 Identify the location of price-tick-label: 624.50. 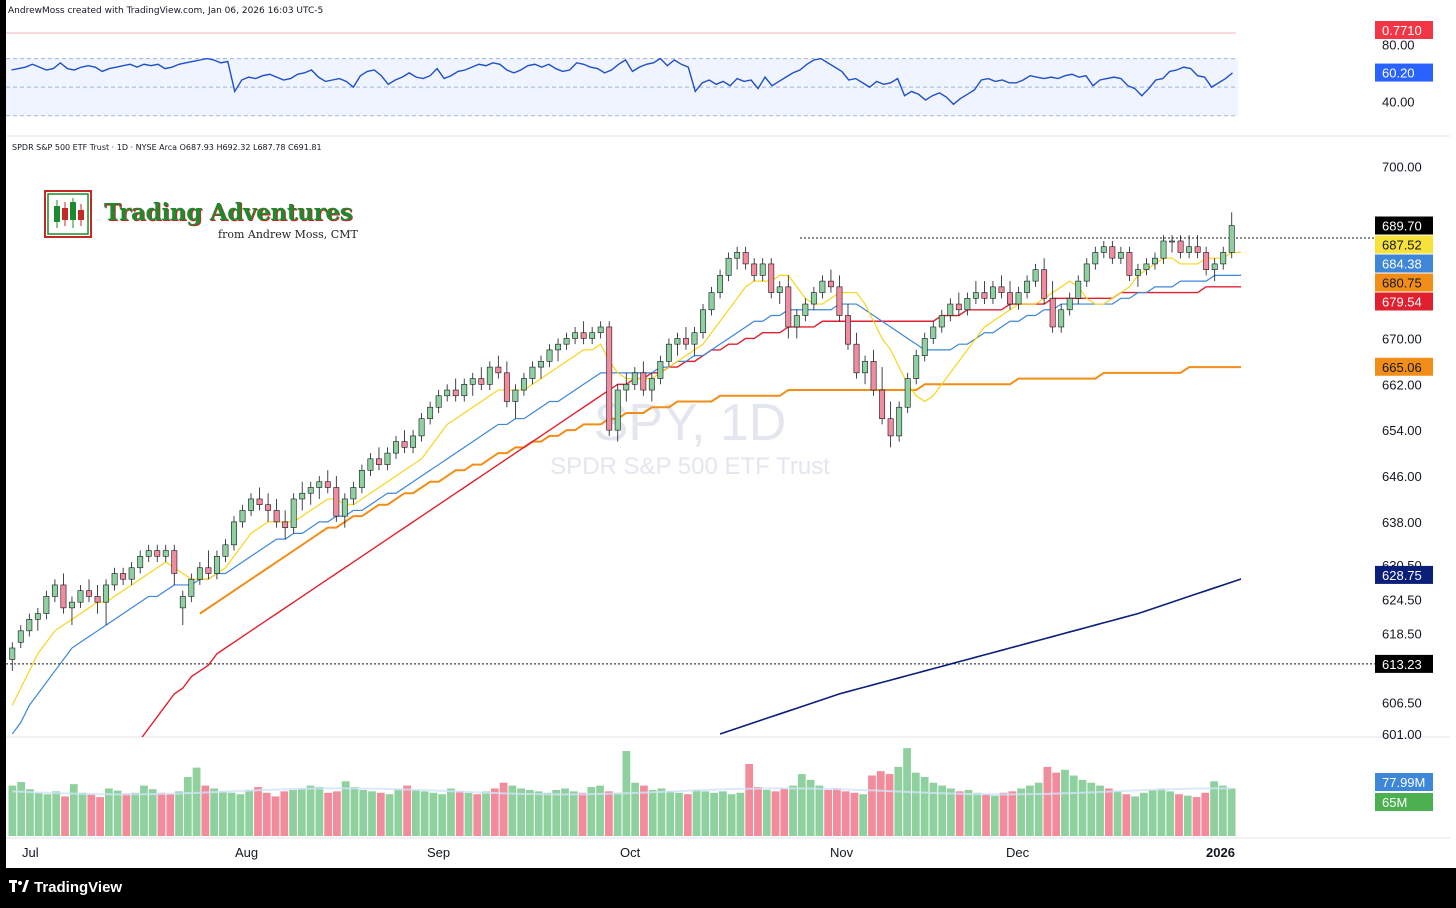
(1402, 599).